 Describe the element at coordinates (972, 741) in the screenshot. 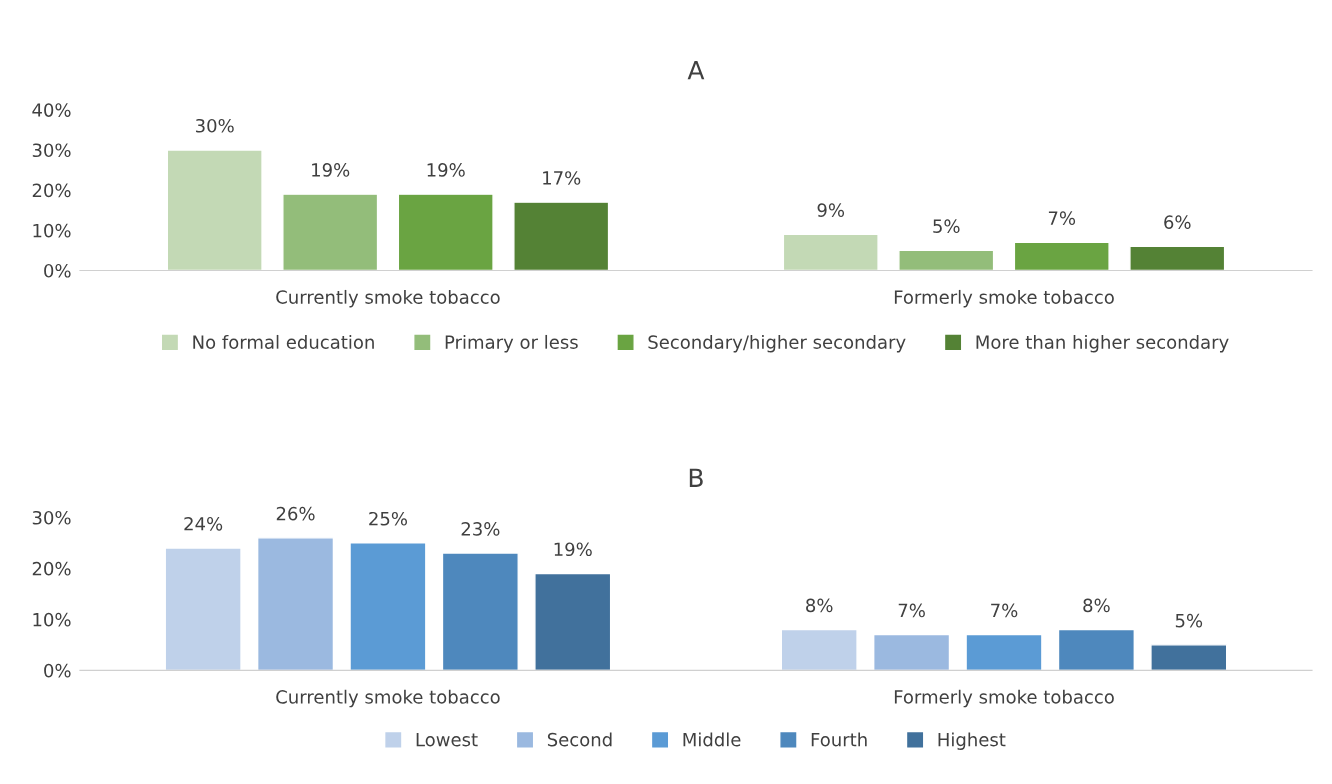

I see `legend-label: Highest` at that location.